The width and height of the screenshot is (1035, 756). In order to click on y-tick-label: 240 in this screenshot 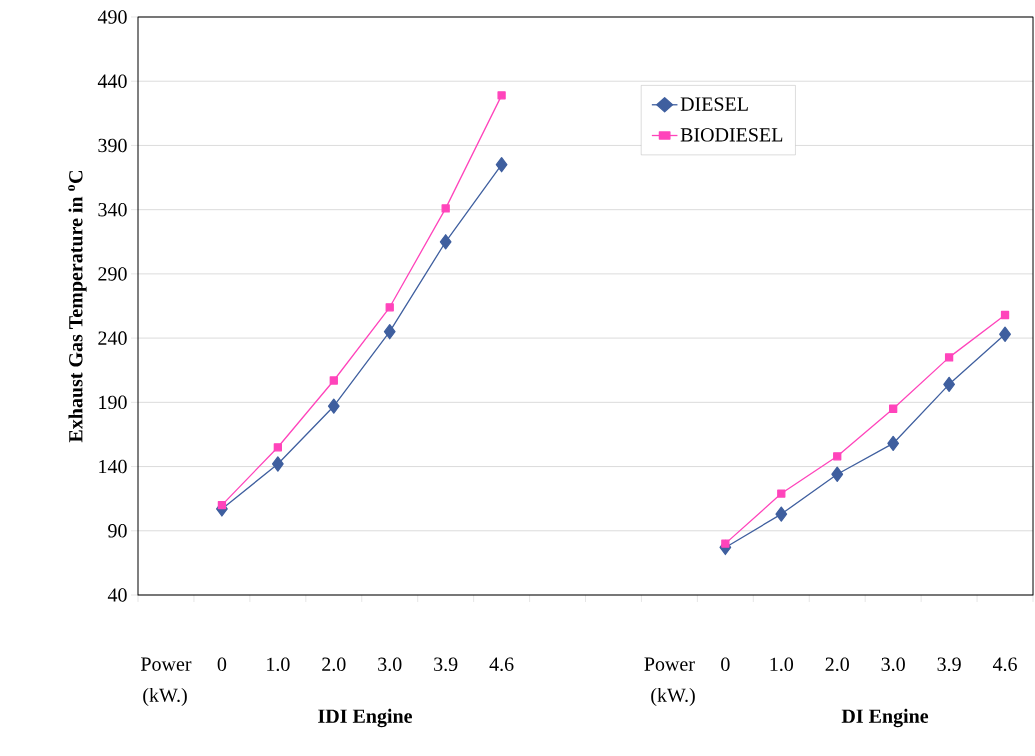, I will do `click(112, 338)`.